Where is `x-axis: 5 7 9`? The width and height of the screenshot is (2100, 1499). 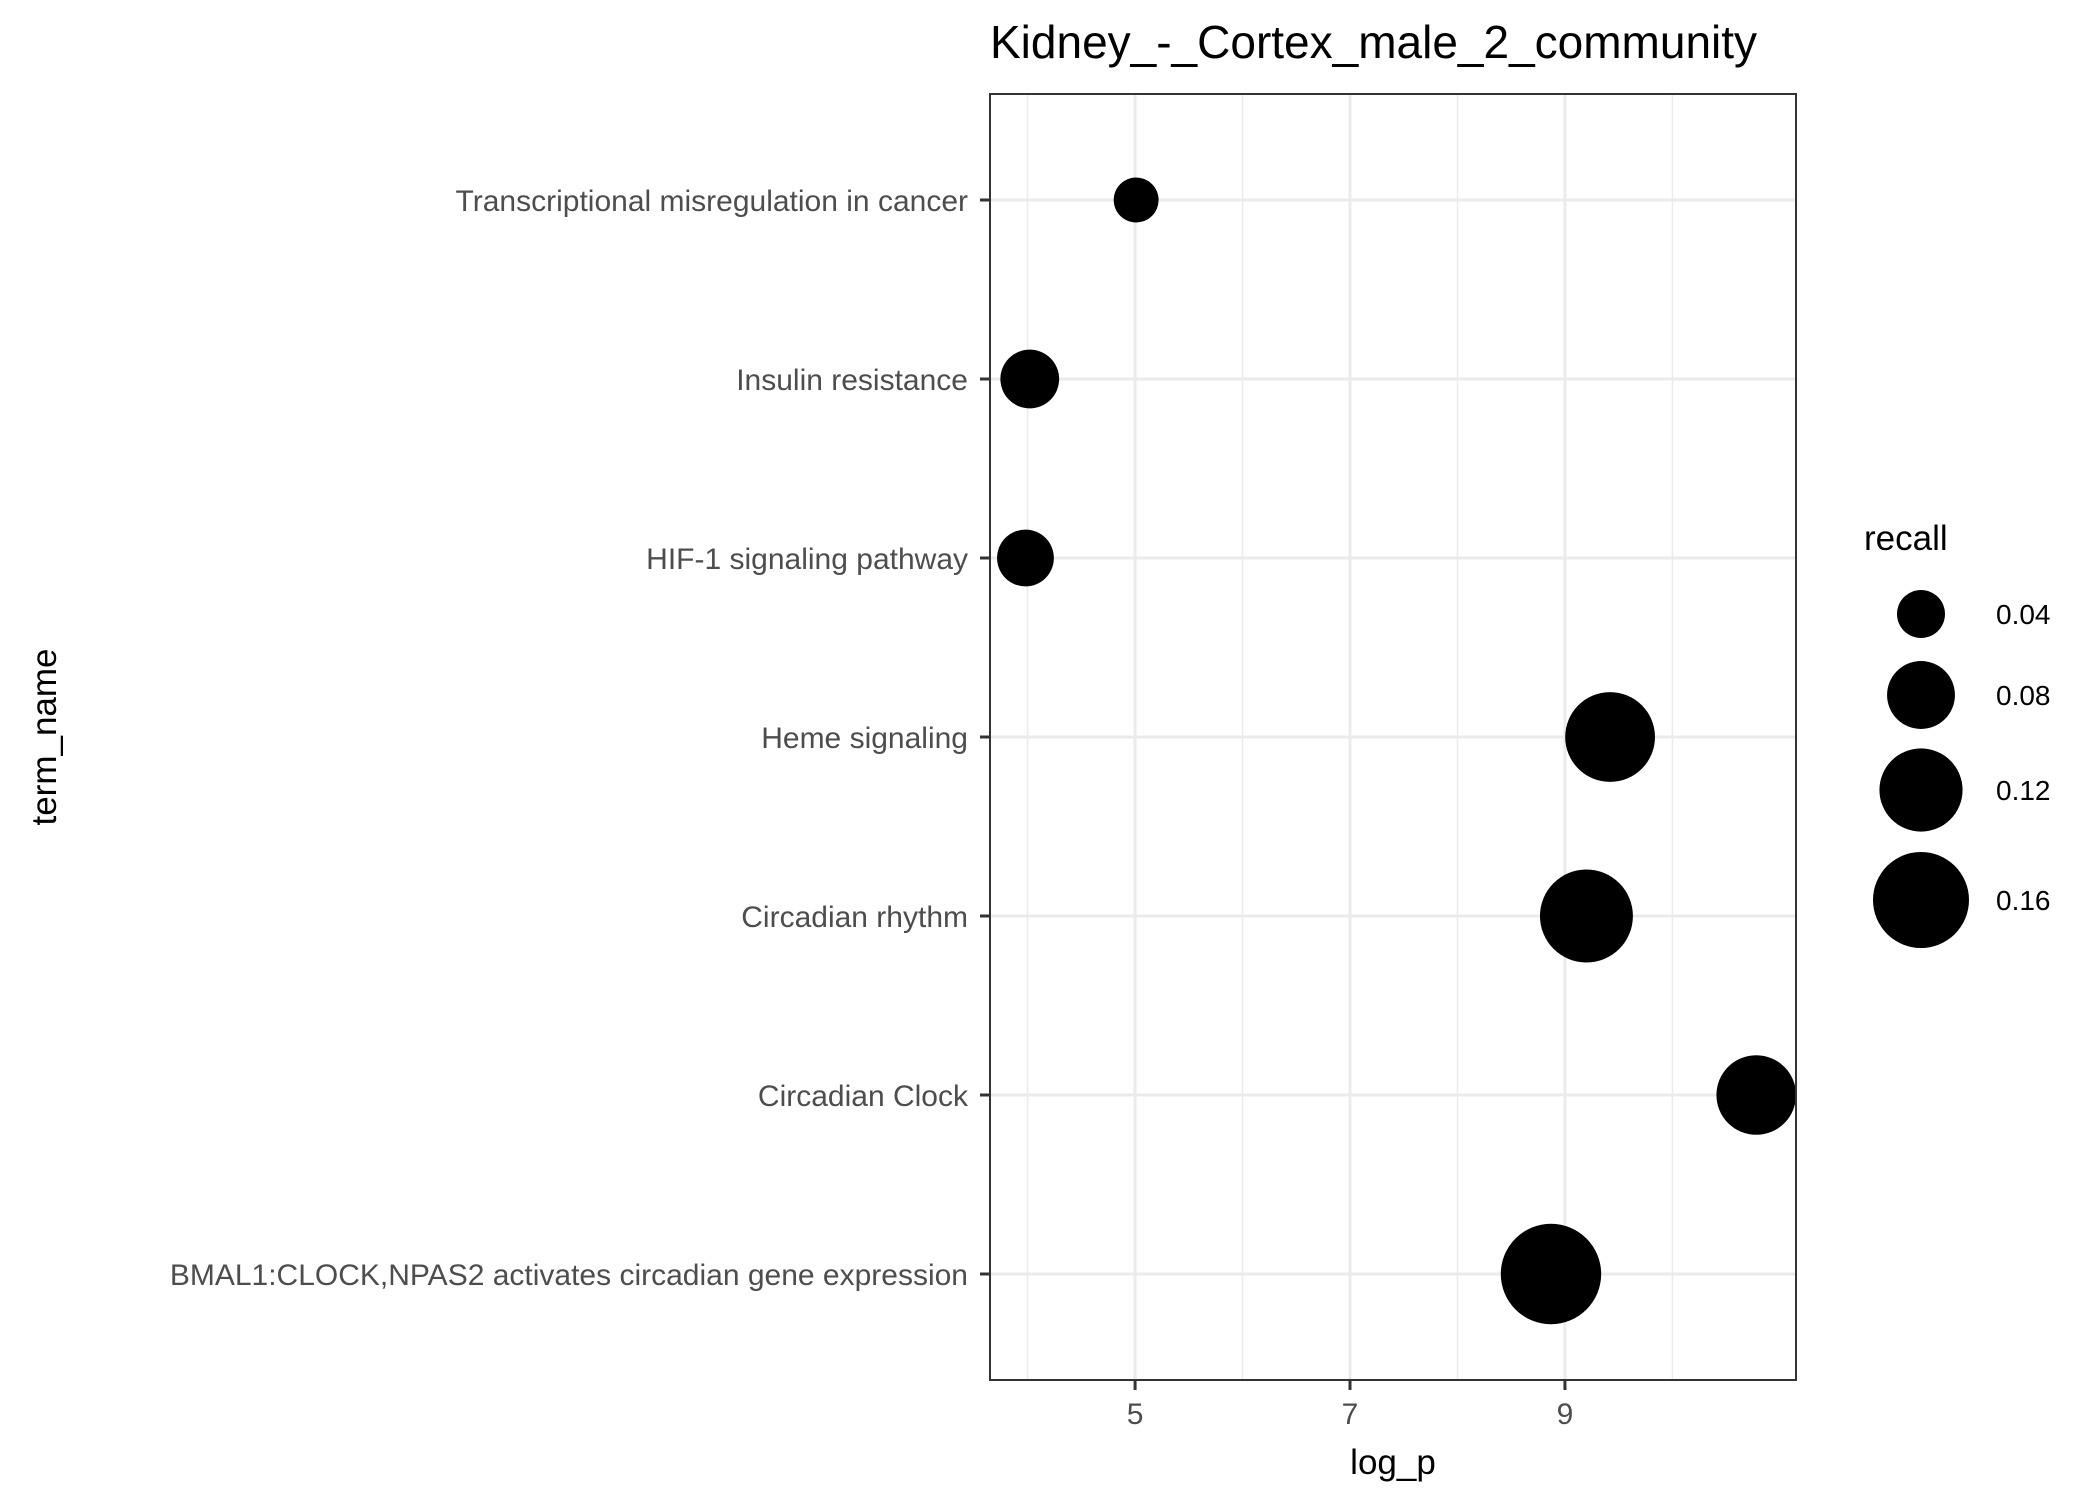
x-axis: 5 7 9 is located at coordinates (1350, 1405).